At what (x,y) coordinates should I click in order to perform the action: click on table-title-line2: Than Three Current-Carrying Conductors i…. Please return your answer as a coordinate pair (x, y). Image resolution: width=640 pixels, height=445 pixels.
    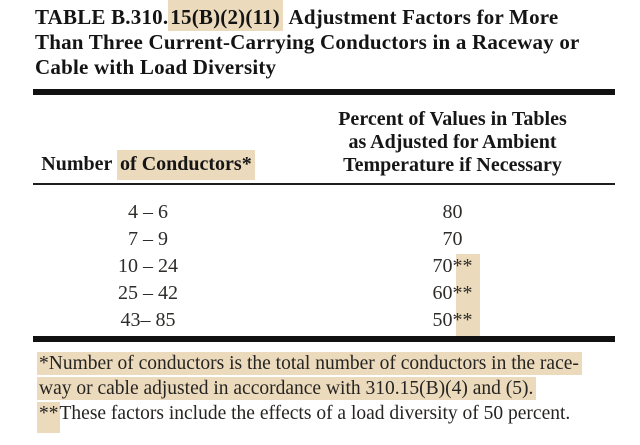
    Looking at the image, I should click on (307, 42).